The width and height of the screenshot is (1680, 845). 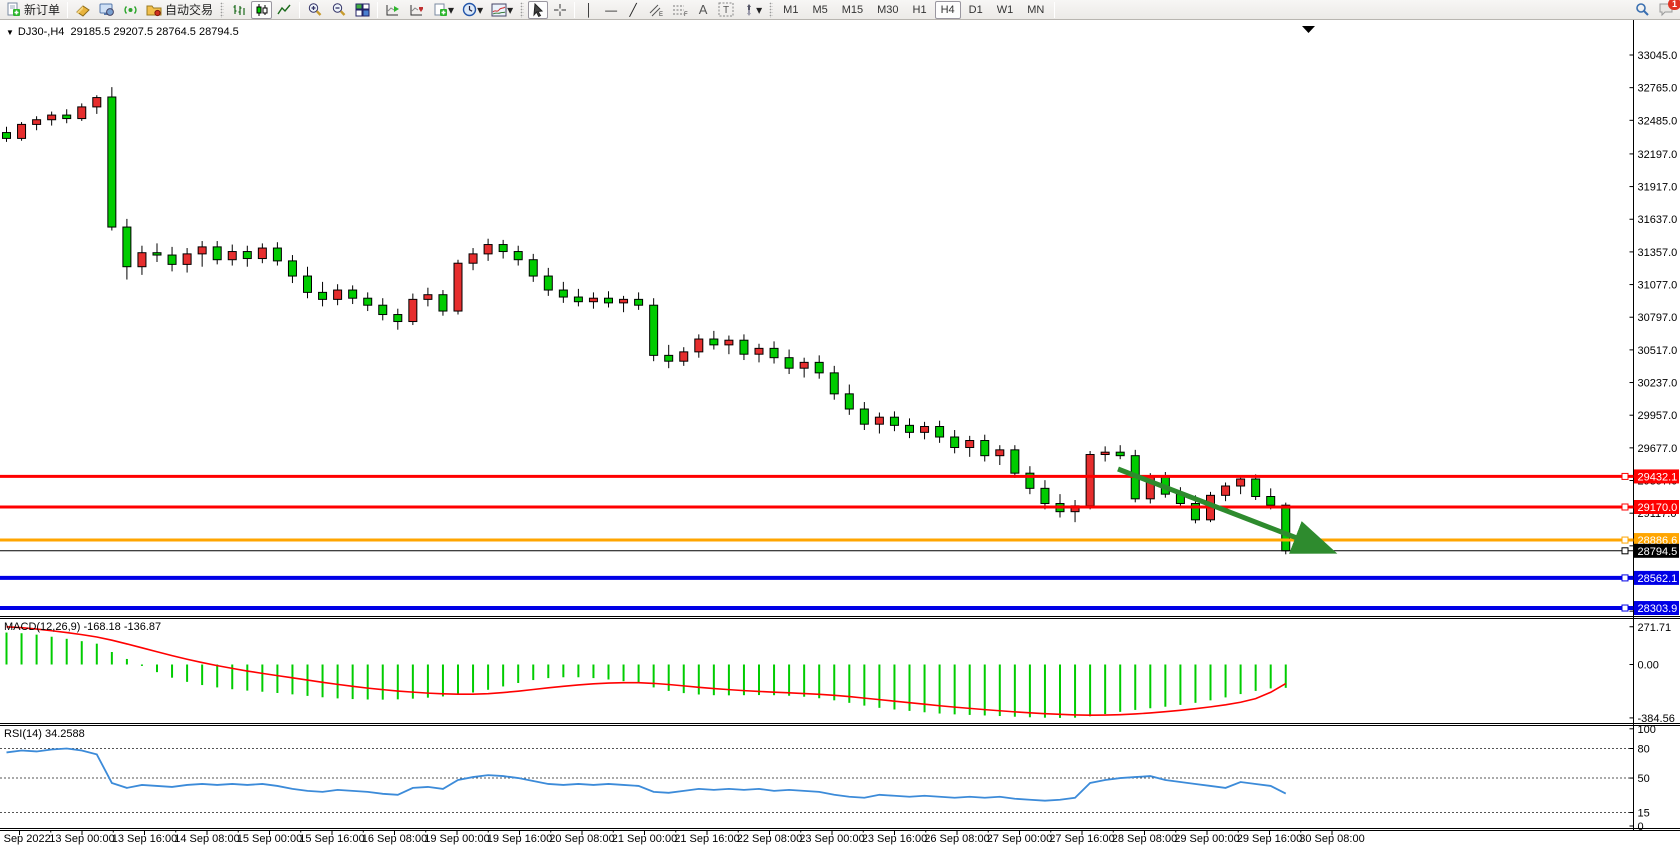 I want to click on strategy-play-button, so click(x=393, y=10).